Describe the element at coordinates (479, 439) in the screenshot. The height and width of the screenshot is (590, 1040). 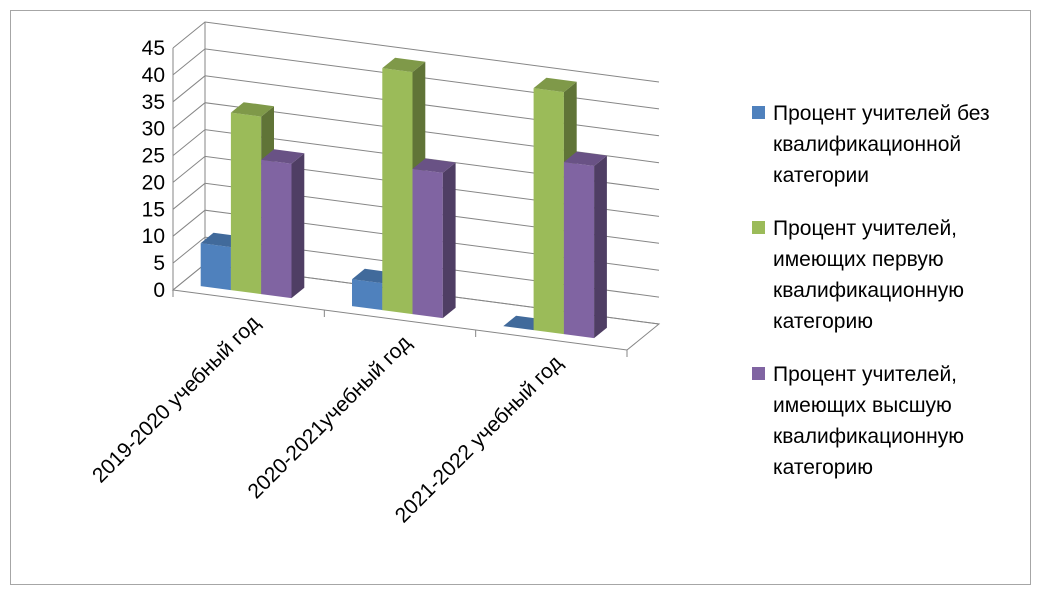
I see `x-tick-label: 2021-2022 учебный год` at that location.